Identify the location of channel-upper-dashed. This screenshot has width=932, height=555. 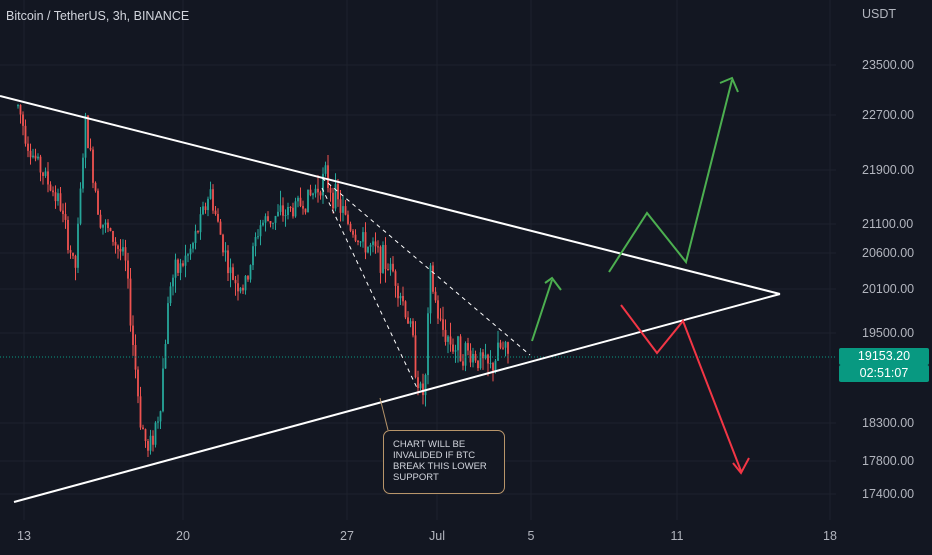
(426, 266).